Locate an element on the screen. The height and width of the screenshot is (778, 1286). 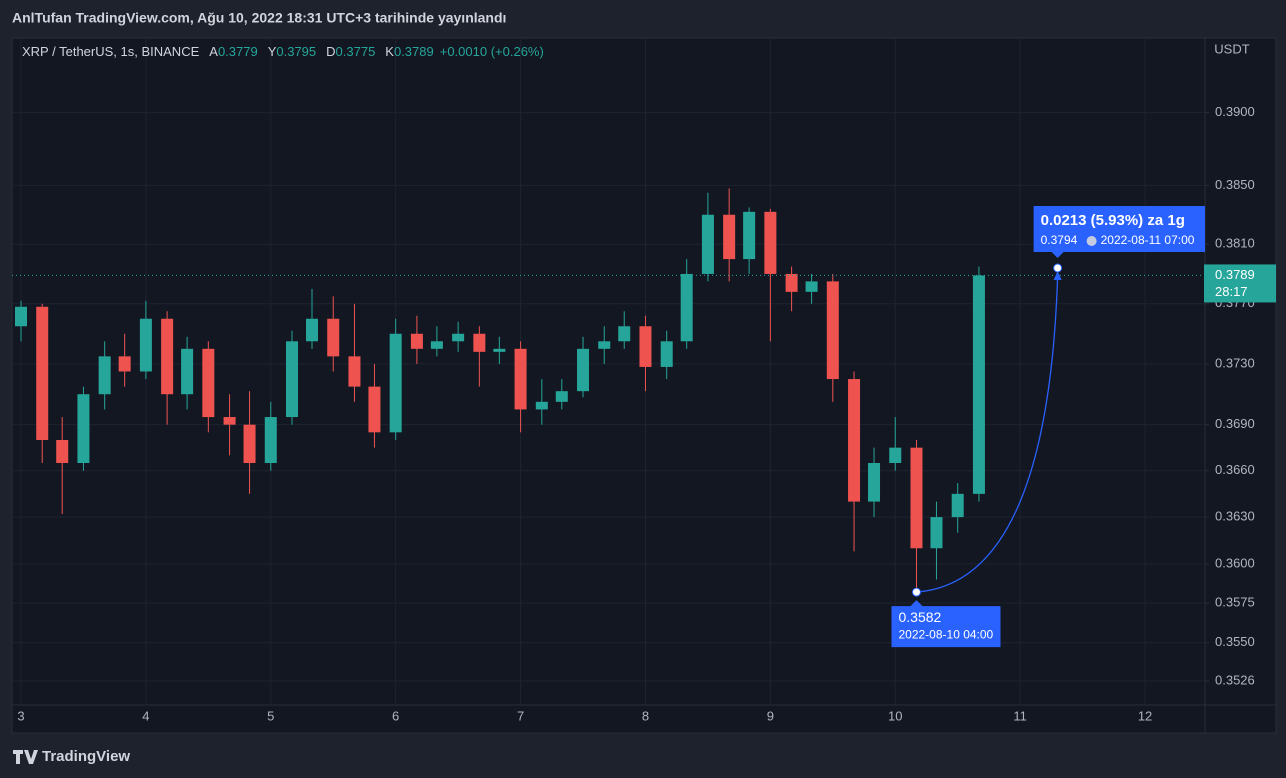
y-tick-label: 0.3630 is located at coordinates (1235, 516).